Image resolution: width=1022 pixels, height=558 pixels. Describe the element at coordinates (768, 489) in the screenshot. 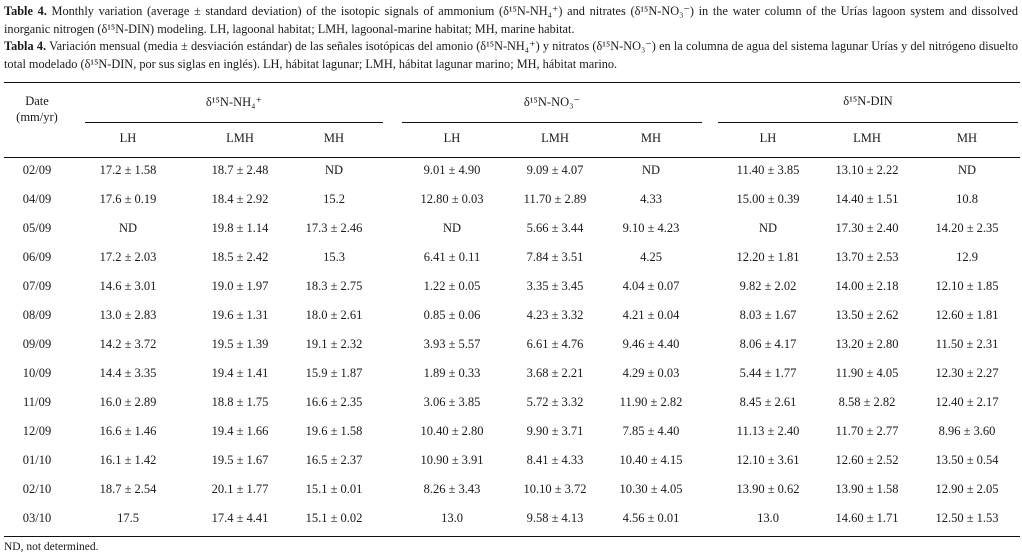

I see `value-cell: 13.90 ± 0.62` at that location.